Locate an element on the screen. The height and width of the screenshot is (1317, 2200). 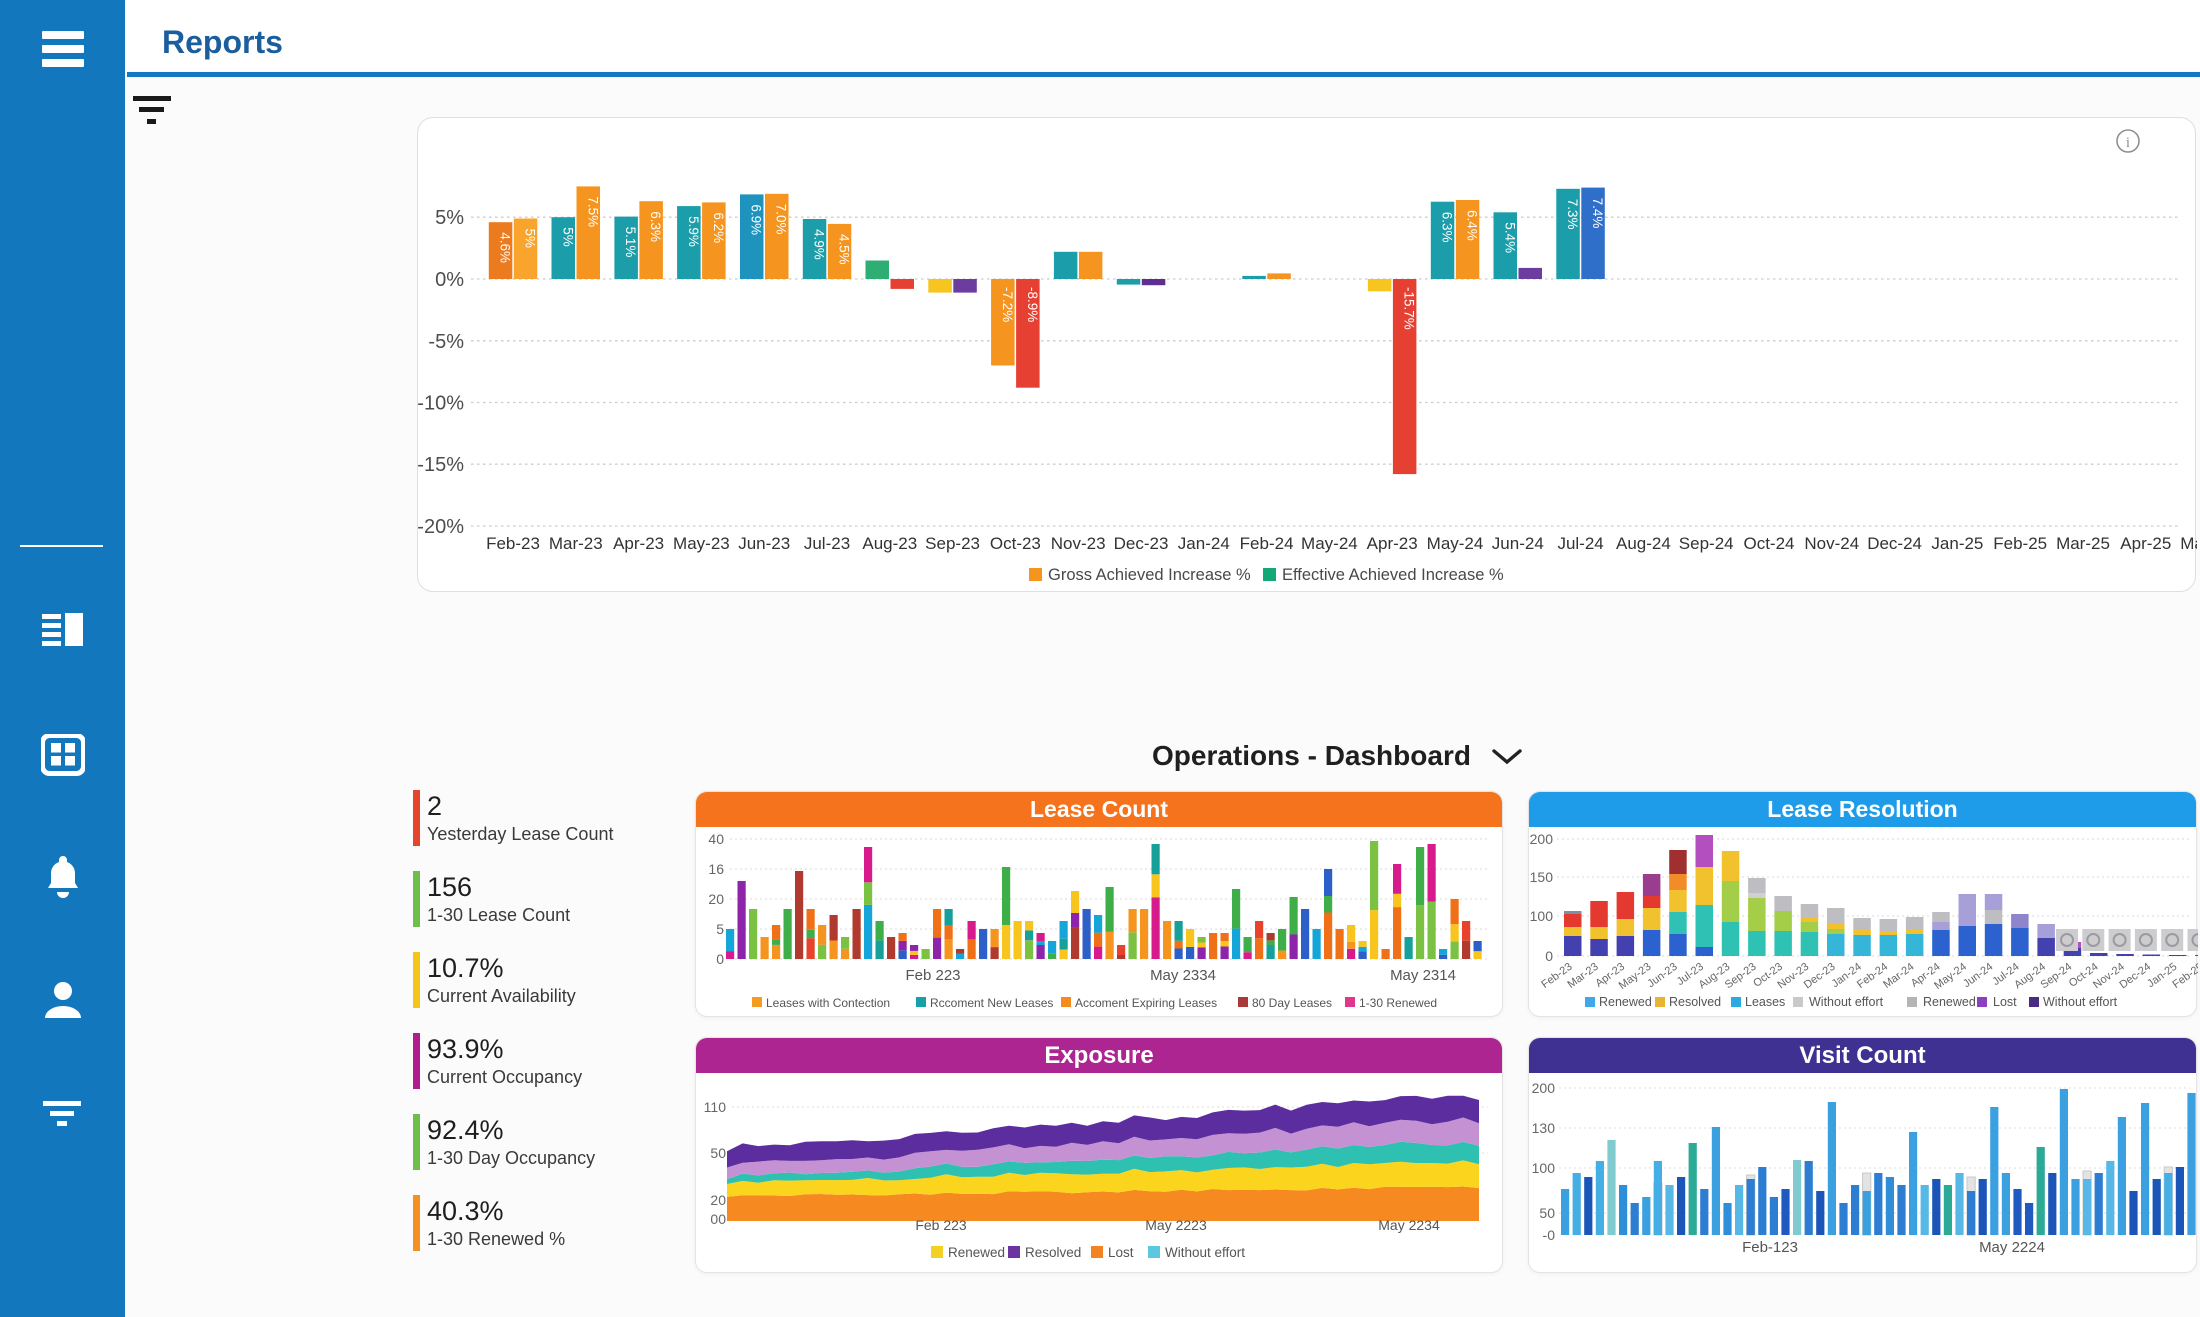
svg-text: Mar-24 is located at coordinates (1898, 976).